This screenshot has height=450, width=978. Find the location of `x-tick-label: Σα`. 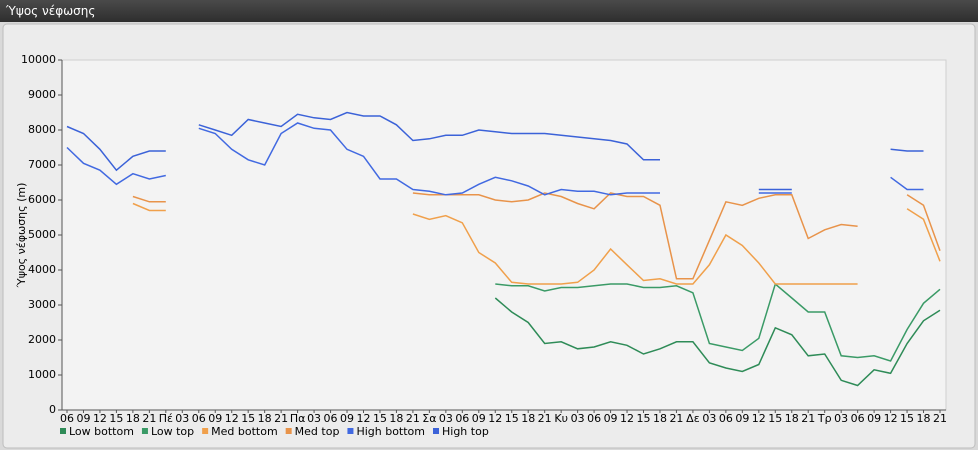

x-tick-label: Σα is located at coordinates (429, 418).